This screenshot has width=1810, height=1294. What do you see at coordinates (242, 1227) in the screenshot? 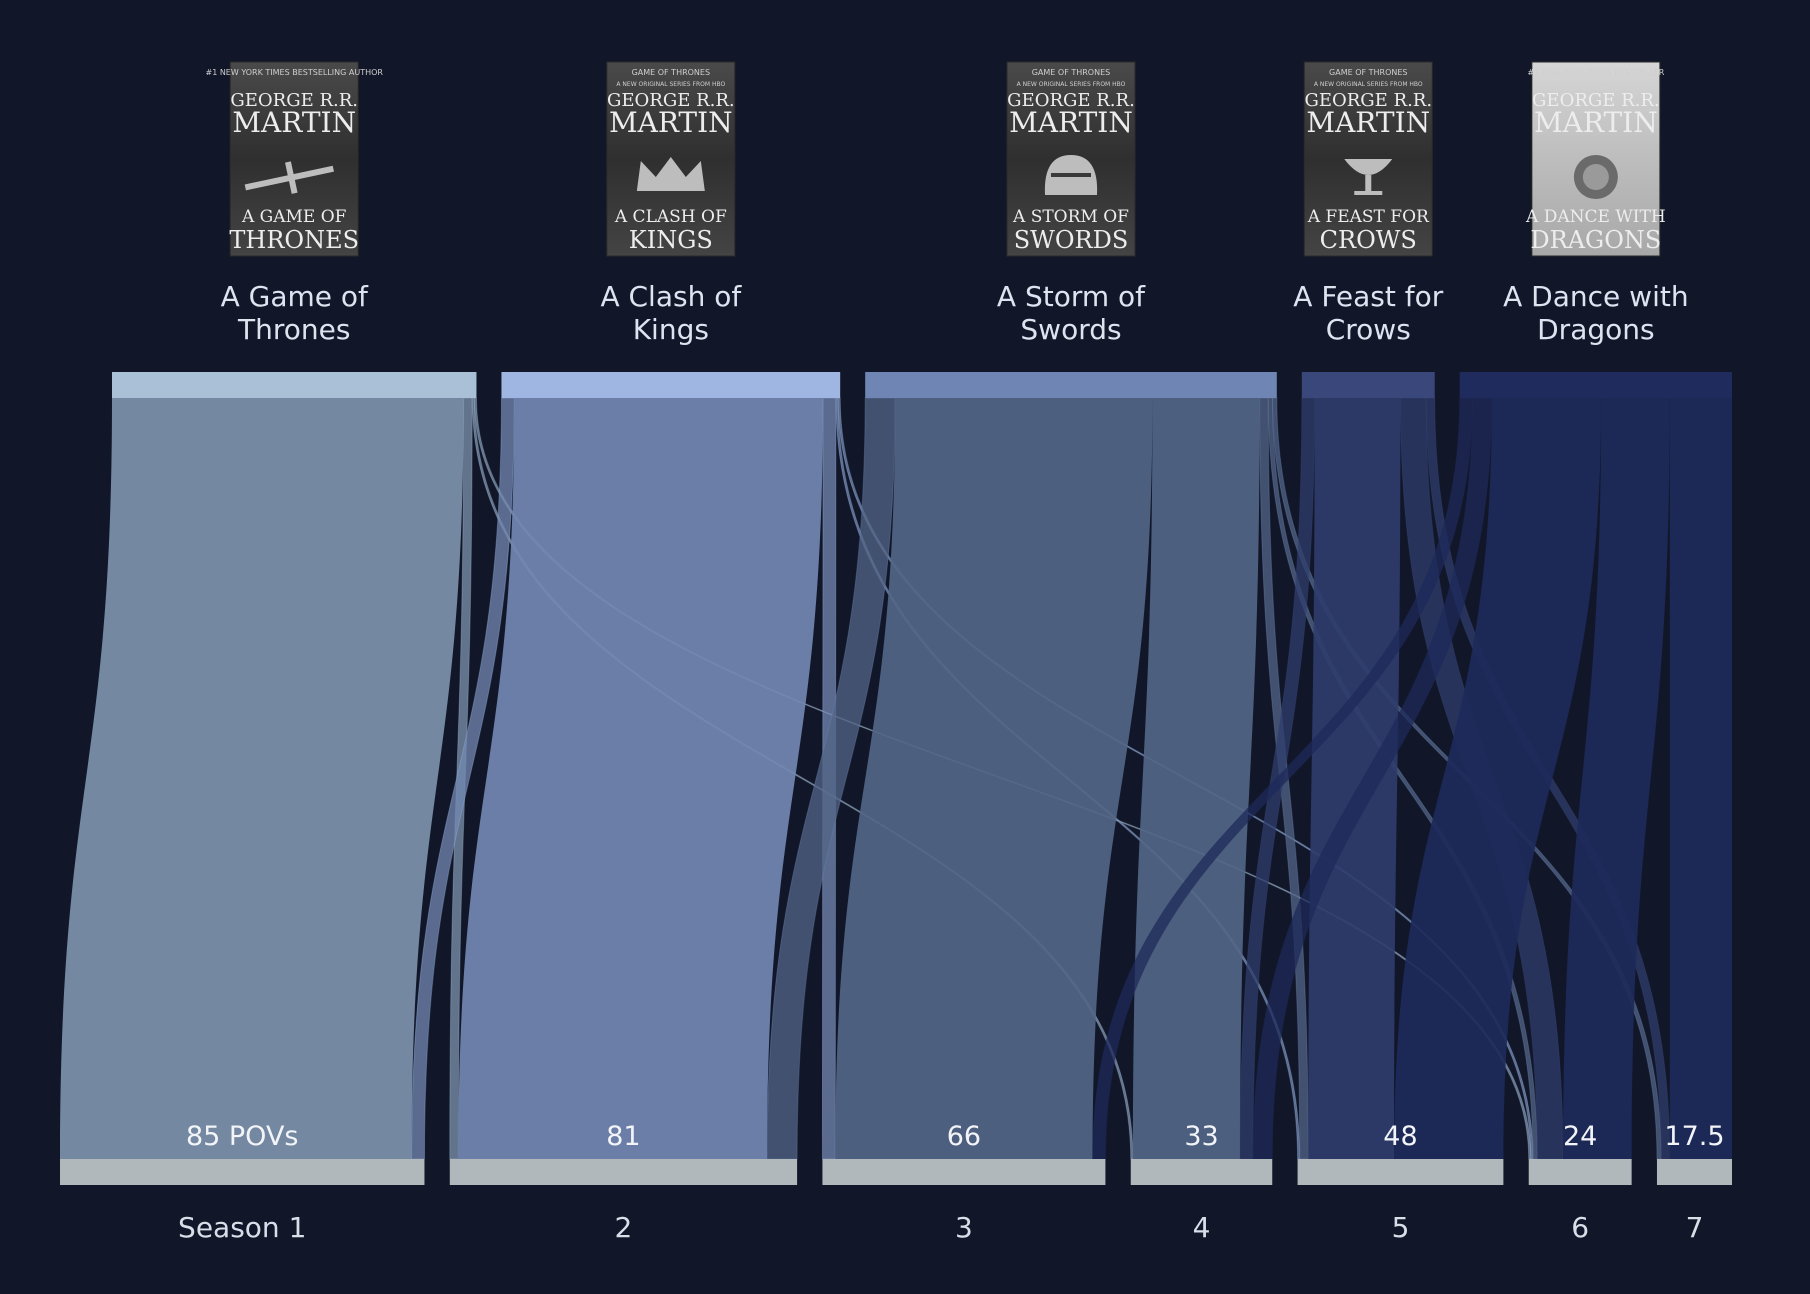
I see `season-label-1: Season 1` at bounding box center [242, 1227].